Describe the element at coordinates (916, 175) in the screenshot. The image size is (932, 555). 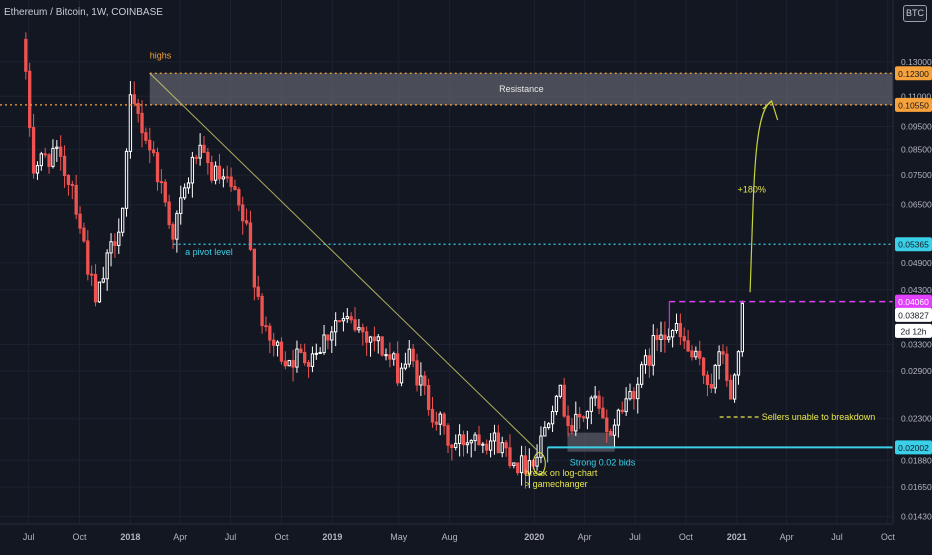
I see `y-tick-label: 0.07500` at that location.